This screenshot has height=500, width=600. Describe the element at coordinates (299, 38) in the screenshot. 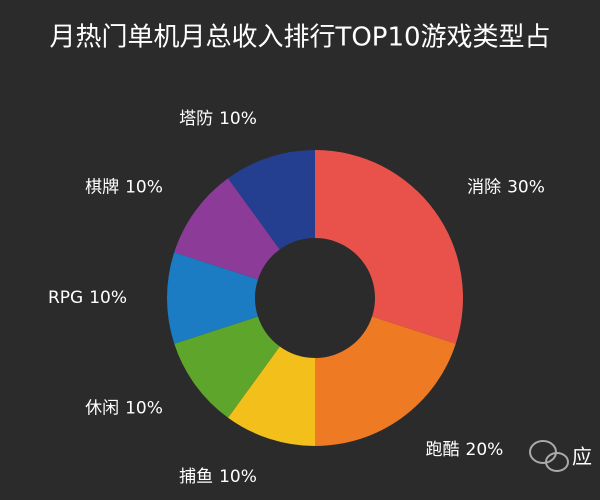

I see `chart-title: 月热门单机月总收入排行TOP10游戏类型占` at that location.